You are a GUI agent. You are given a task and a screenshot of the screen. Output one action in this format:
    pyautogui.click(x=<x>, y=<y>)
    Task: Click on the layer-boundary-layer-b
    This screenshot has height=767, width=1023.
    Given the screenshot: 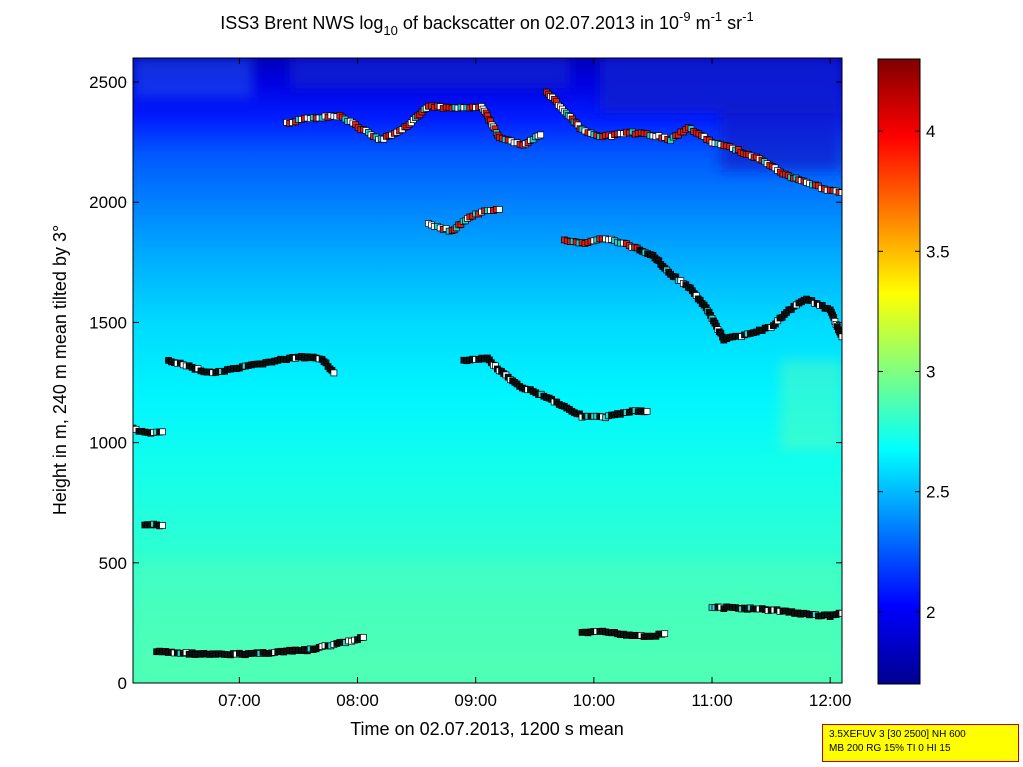 What is the action you would take?
    pyautogui.click(x=555, y=388)
    